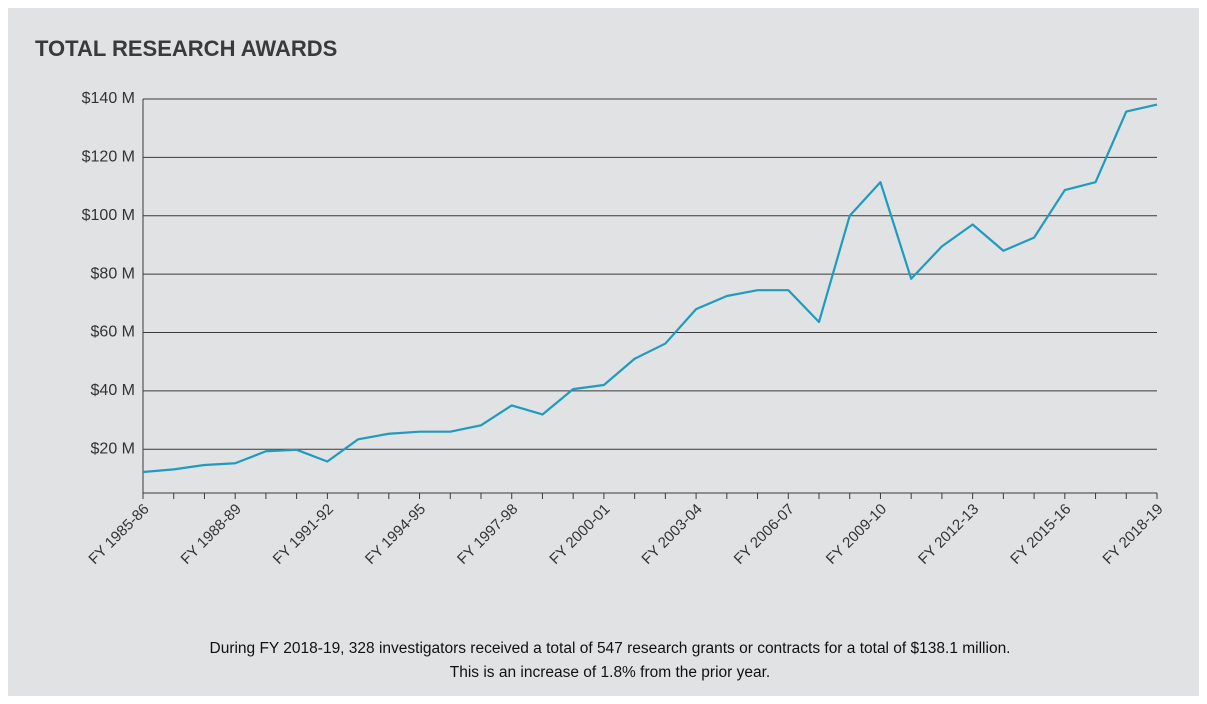 The image size is (1207, 704). I want to click on chart-title: TOTAL RESEARCH AWARDS, so click(186, 48).